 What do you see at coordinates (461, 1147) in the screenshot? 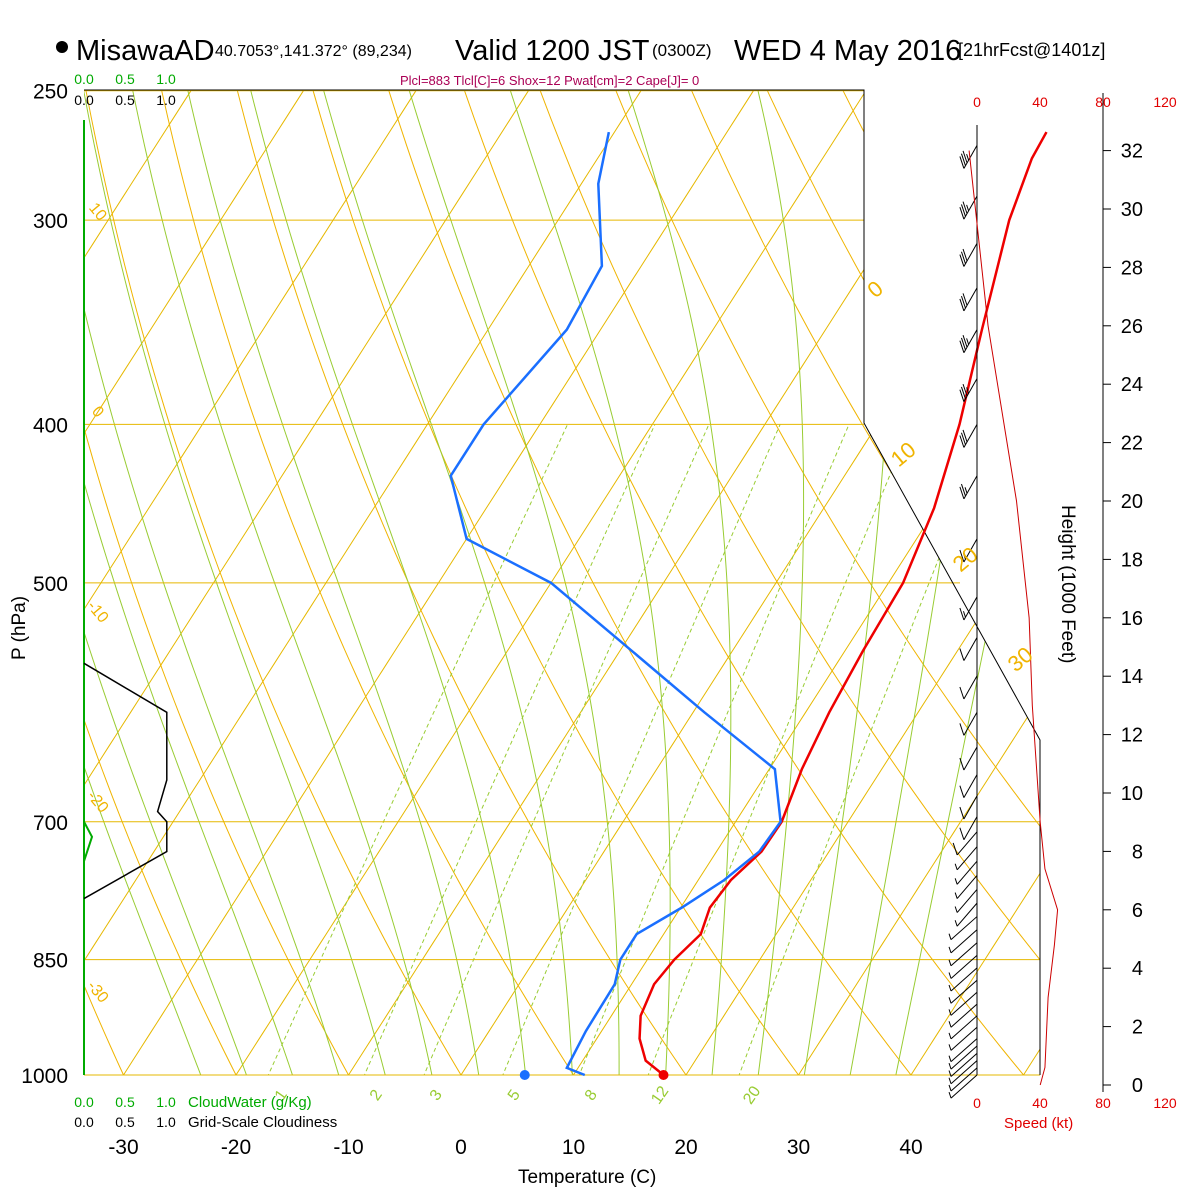
I see `temperature-tick-label: 0` at bounding box center [461, 1147].